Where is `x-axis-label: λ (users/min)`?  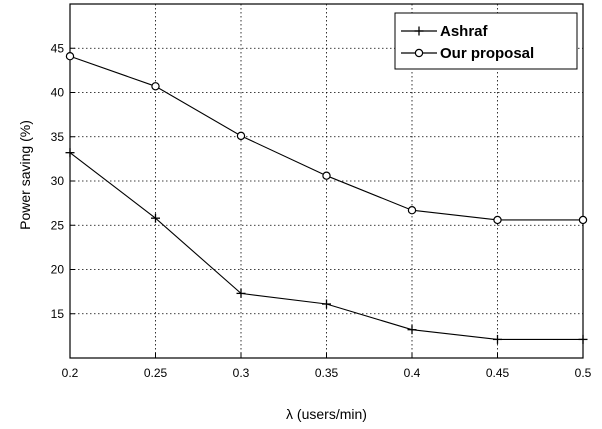 x-axis-label: λ (users/min) is located at coordinates (326, 414).